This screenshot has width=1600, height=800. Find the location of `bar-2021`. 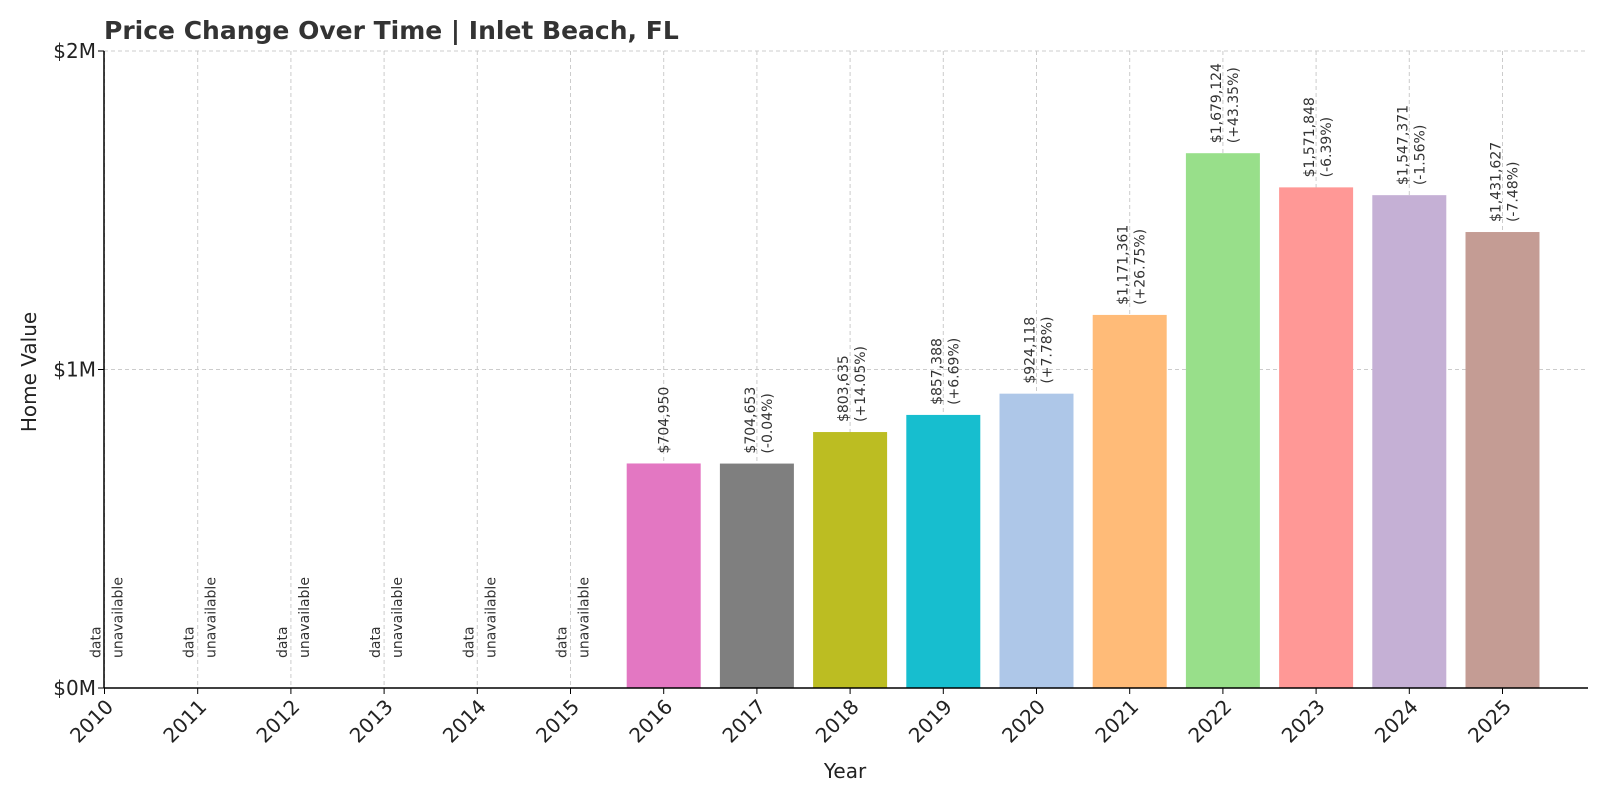

bar-2021 is located at coordinates (1129, 501).